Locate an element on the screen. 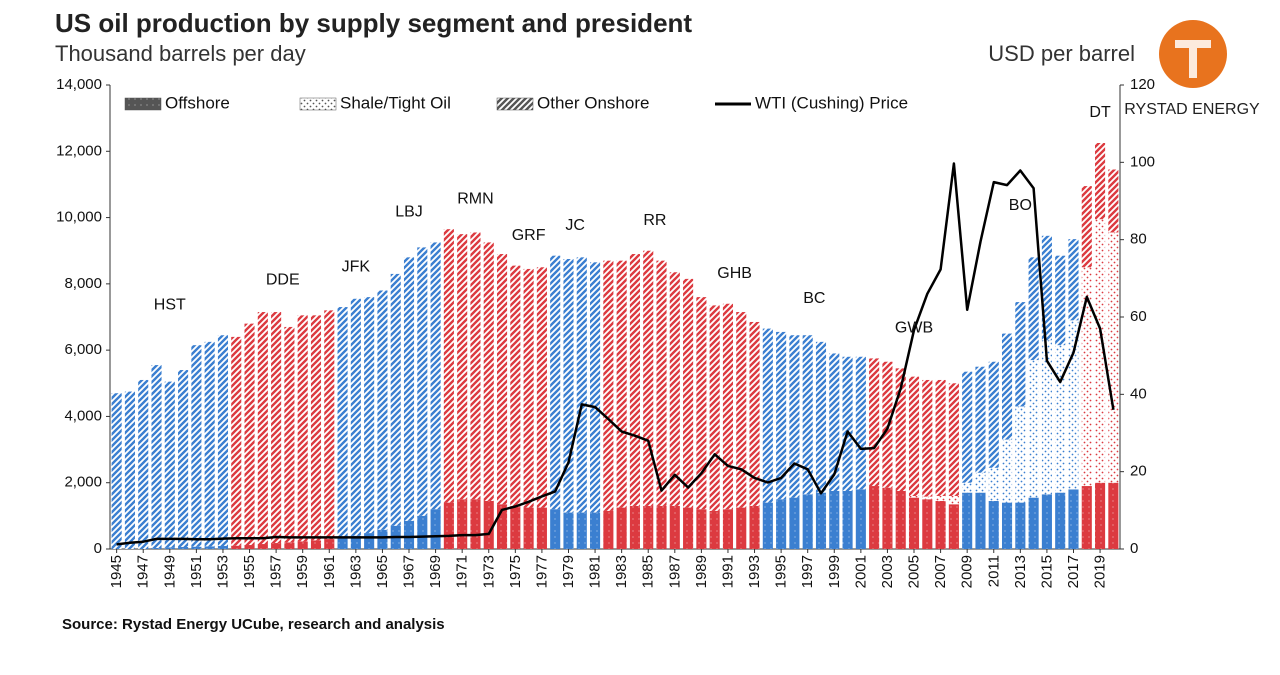  x-tick-label: 1975 is located at coordinates (515, 571).